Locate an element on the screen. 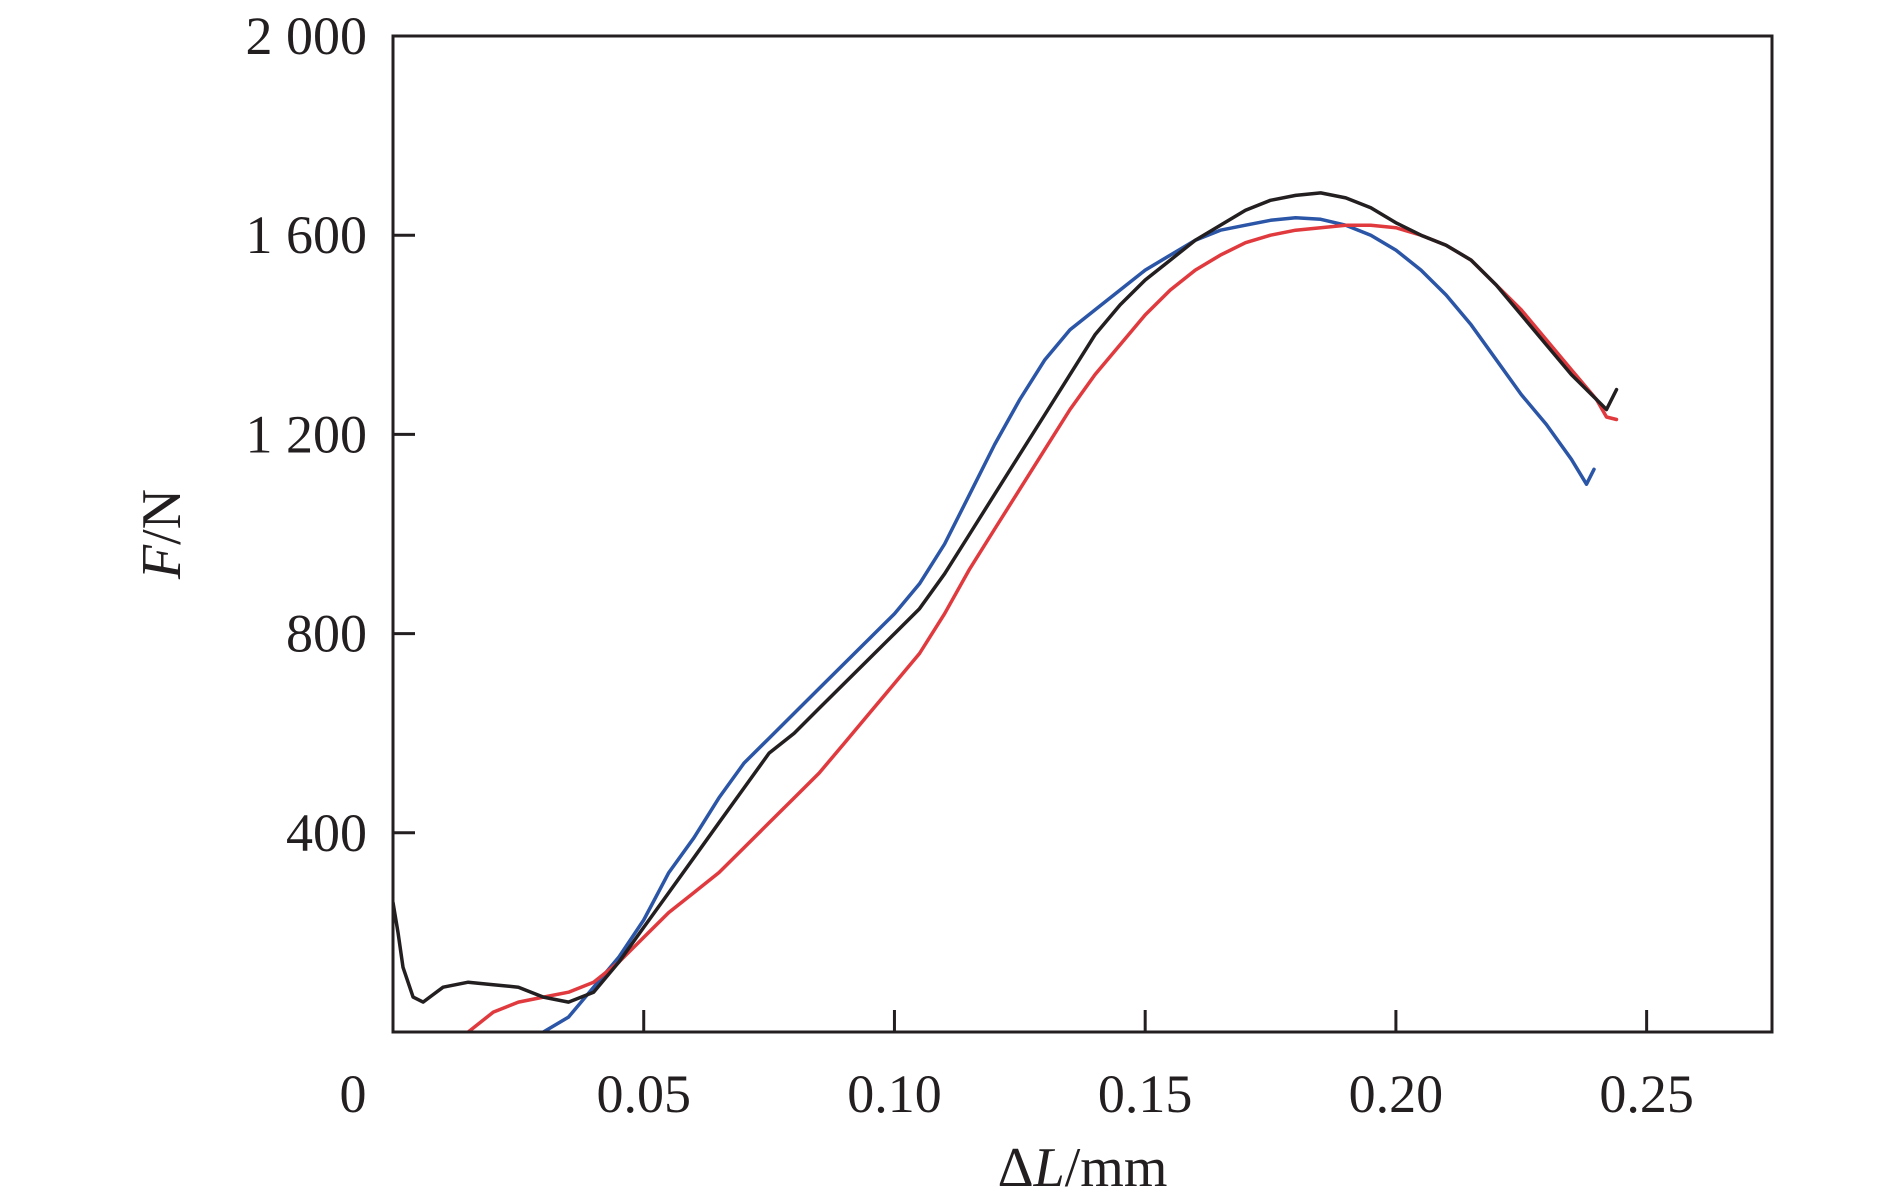  x-tick-label-4: 0.20 is located at coordinates (1396, 1094).